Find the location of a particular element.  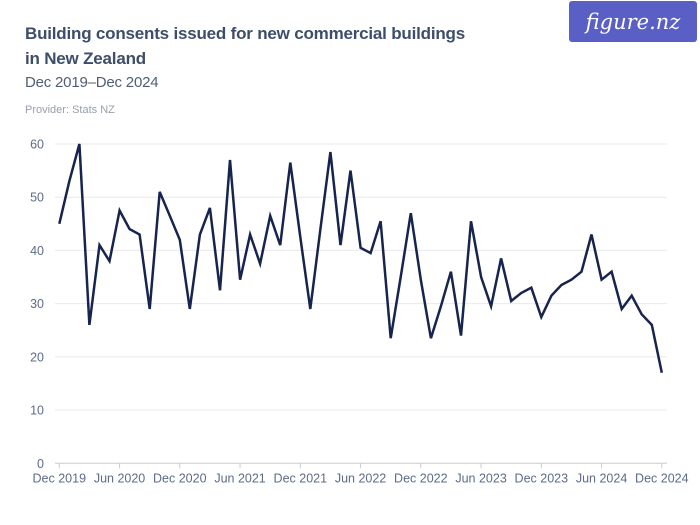

figure-nz-logo-text: figure.nz is located at coordinates (633, 21).